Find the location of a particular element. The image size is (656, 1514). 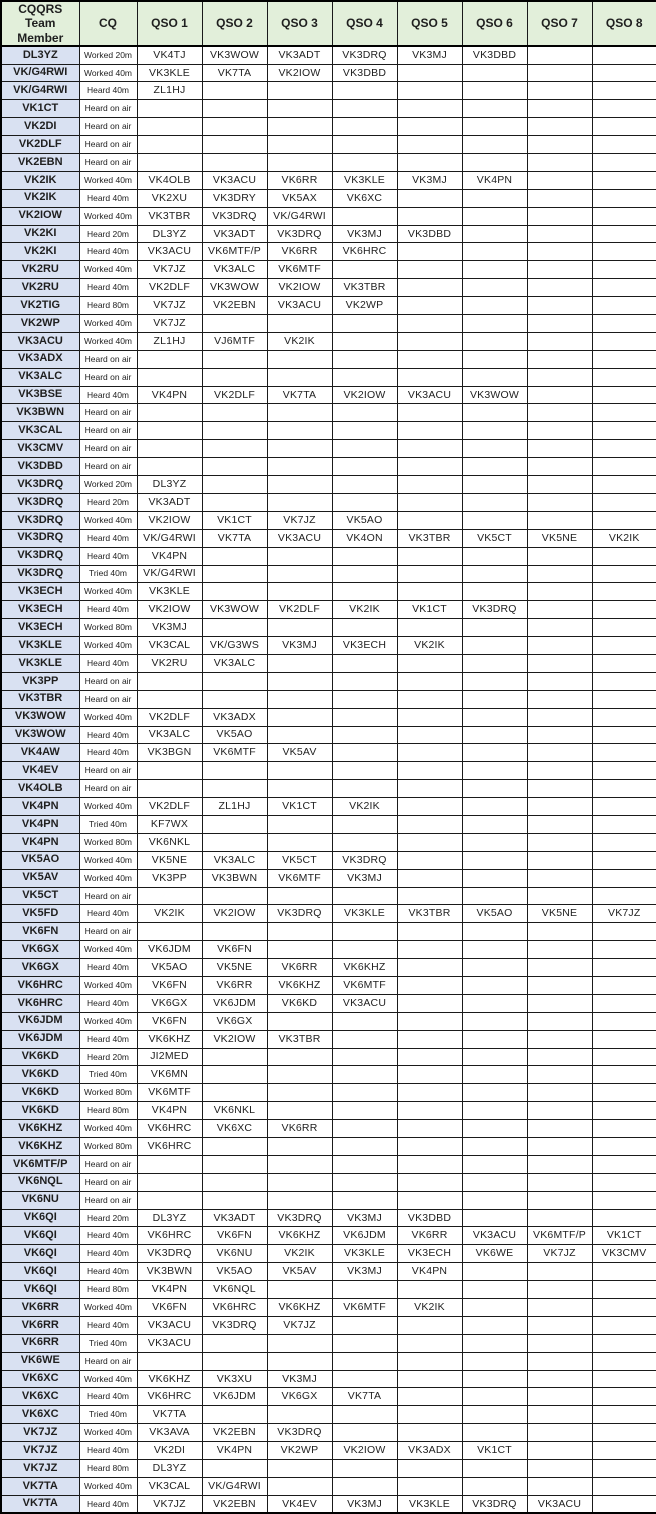

qso-cell: VK3ADX is located at coordinates (234, 717).